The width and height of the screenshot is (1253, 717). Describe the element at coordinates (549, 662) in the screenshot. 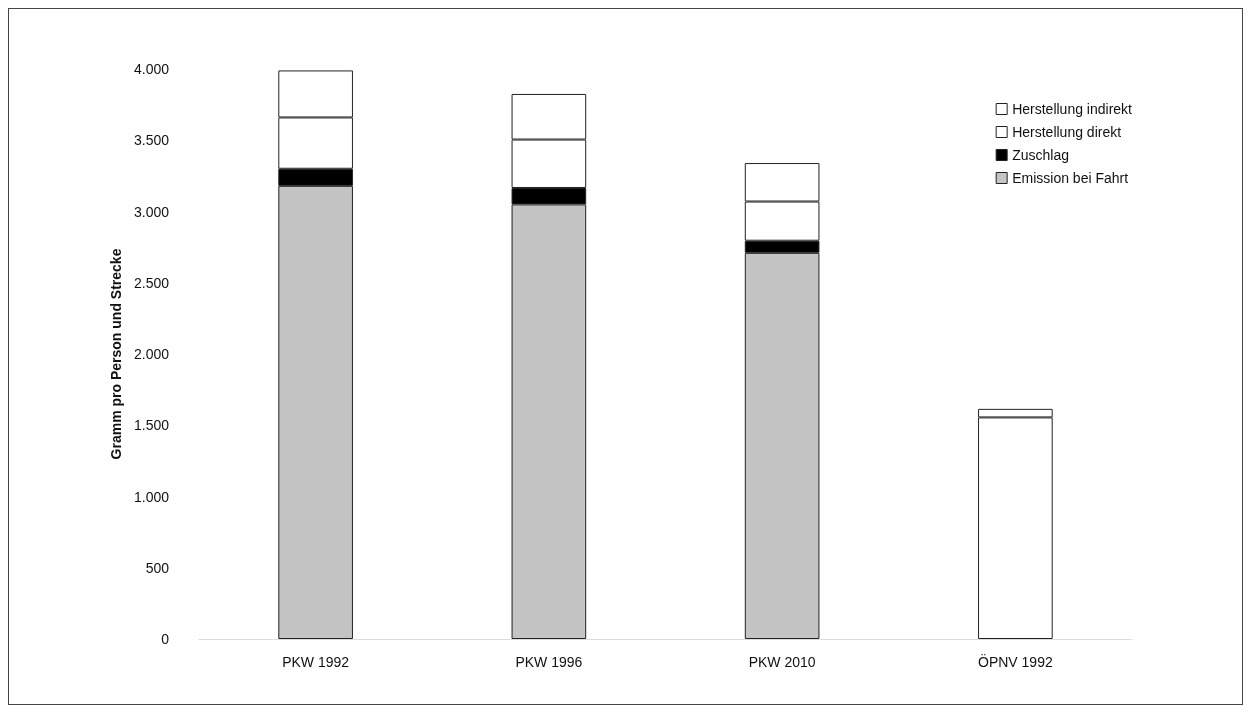

I see `x-tick-label: PKW 1996` at that location.